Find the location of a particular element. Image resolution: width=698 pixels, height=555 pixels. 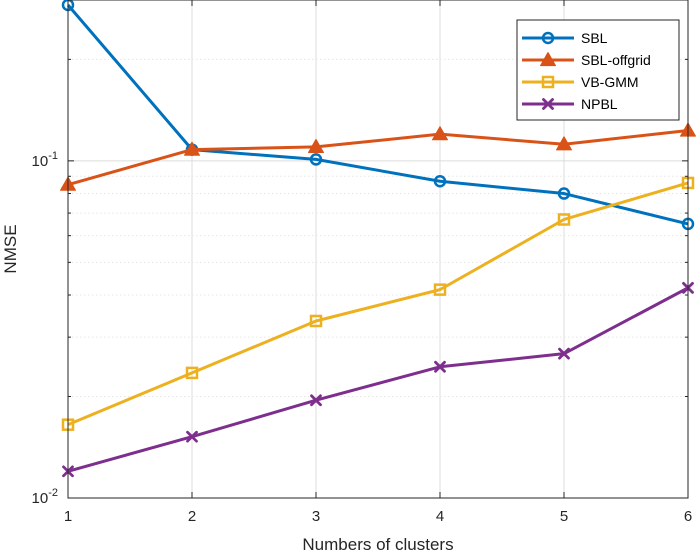

series-line-sbl-offgrid is located at coordinates (378, 158).